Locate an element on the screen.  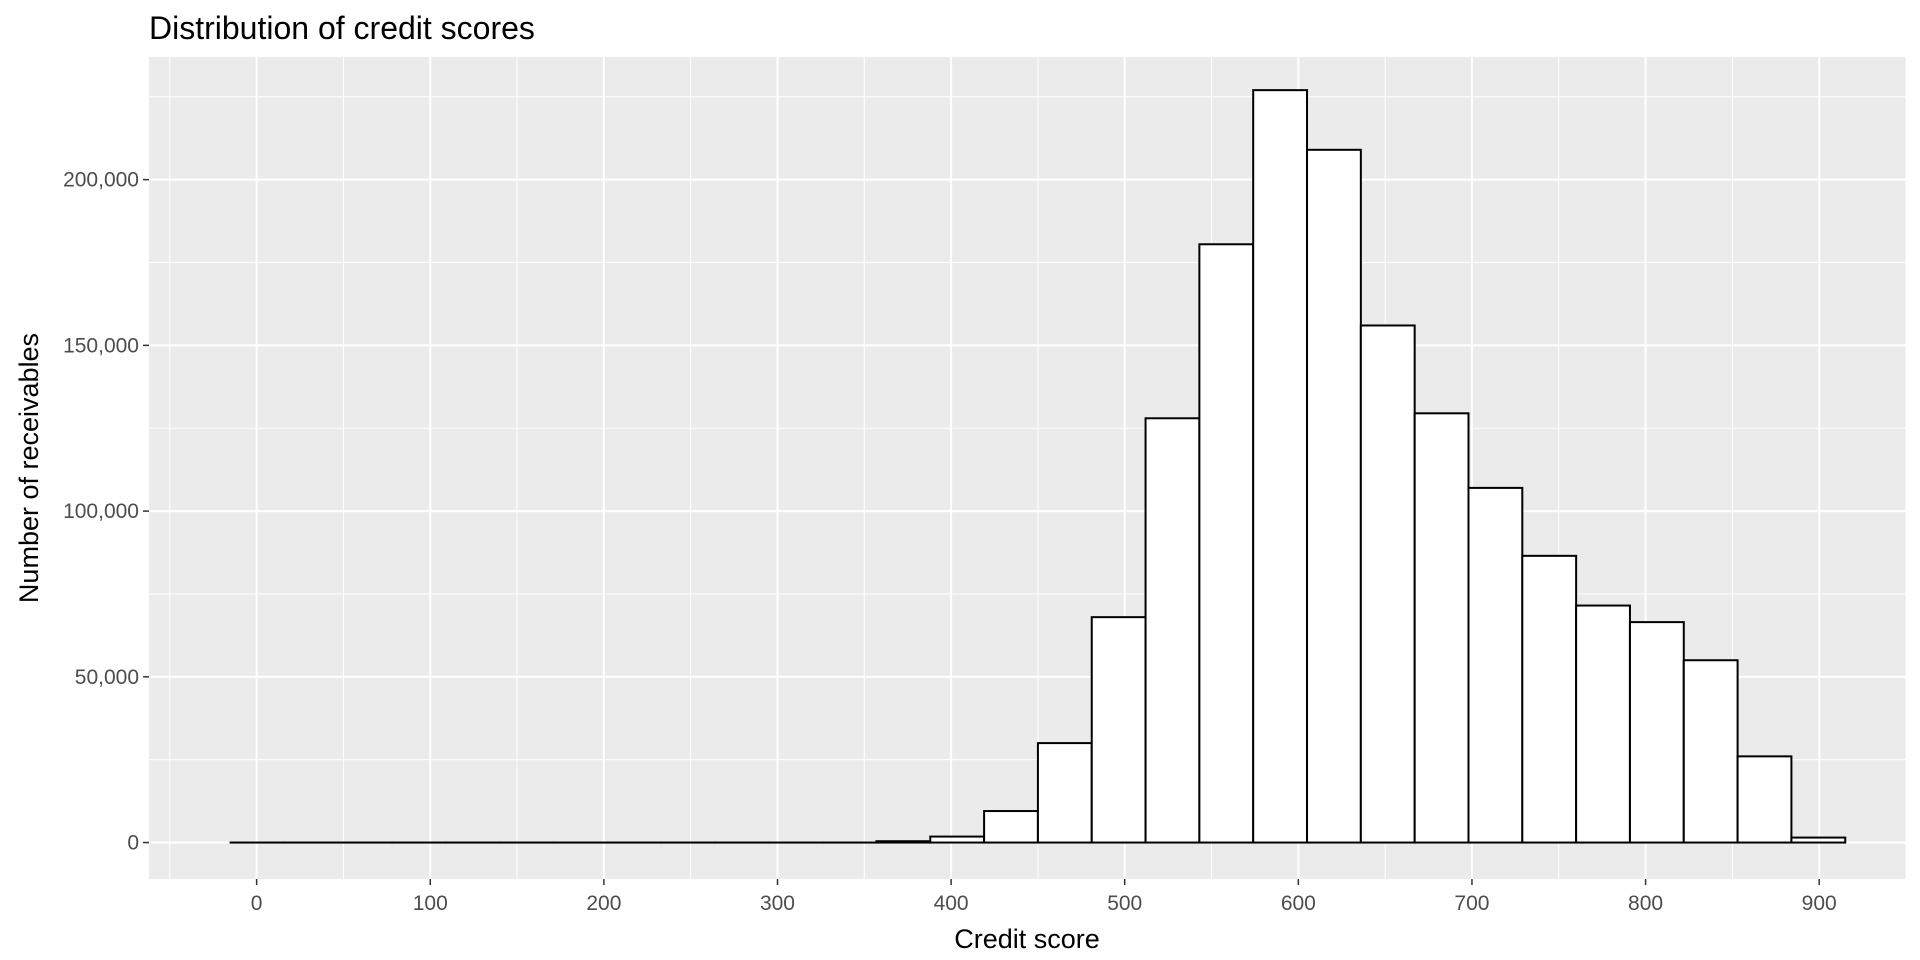
x-tick-label: 900 is located at coordinates (1819, 903).